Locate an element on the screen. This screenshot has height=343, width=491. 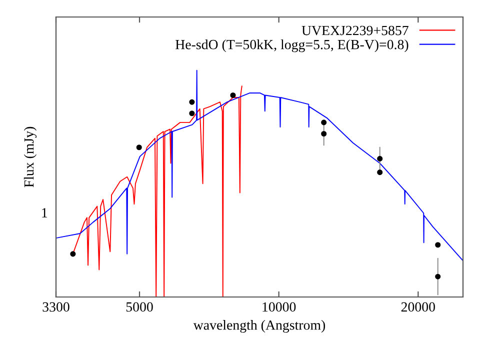
y-axis-title: Flux (mJy) is located at coordinates (30, 157).